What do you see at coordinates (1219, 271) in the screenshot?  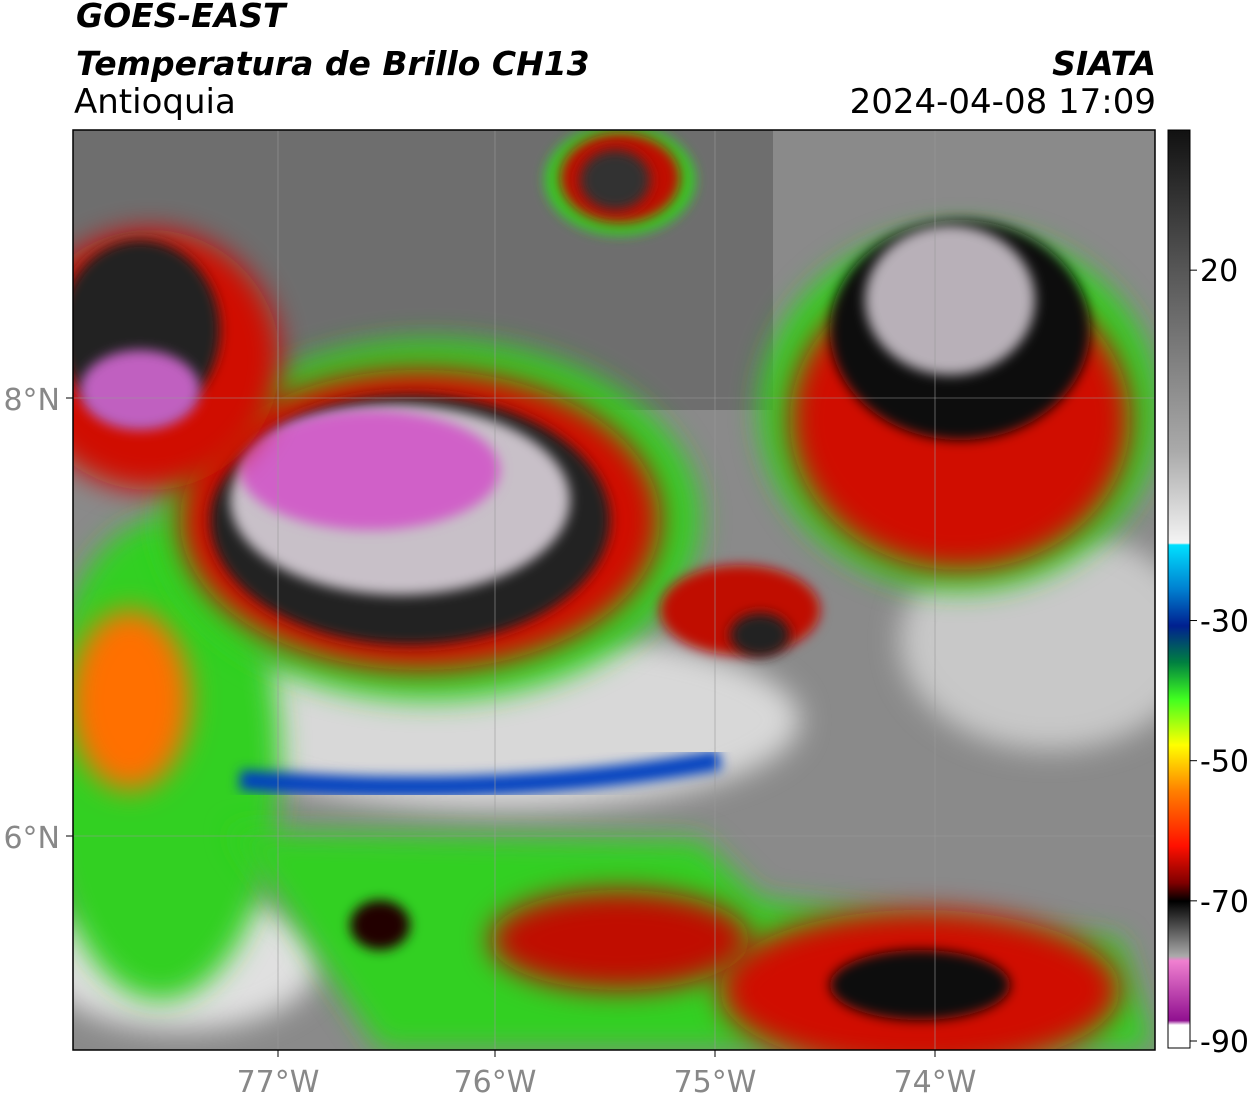 I see `colorbar-tick-label: 20` at bounding box center [1219, 271].